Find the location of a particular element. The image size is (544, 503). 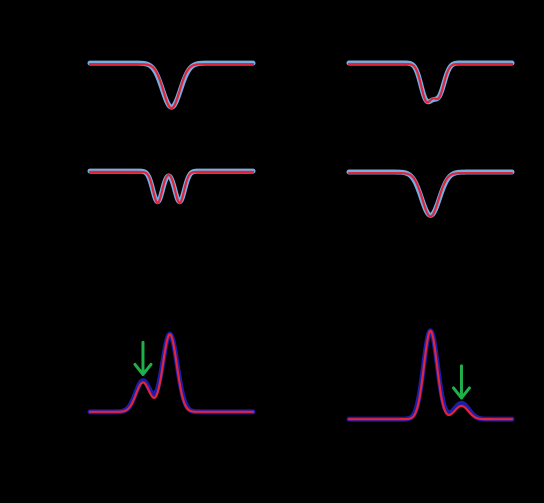

panel-top-right is located at coordinates (430, 82).